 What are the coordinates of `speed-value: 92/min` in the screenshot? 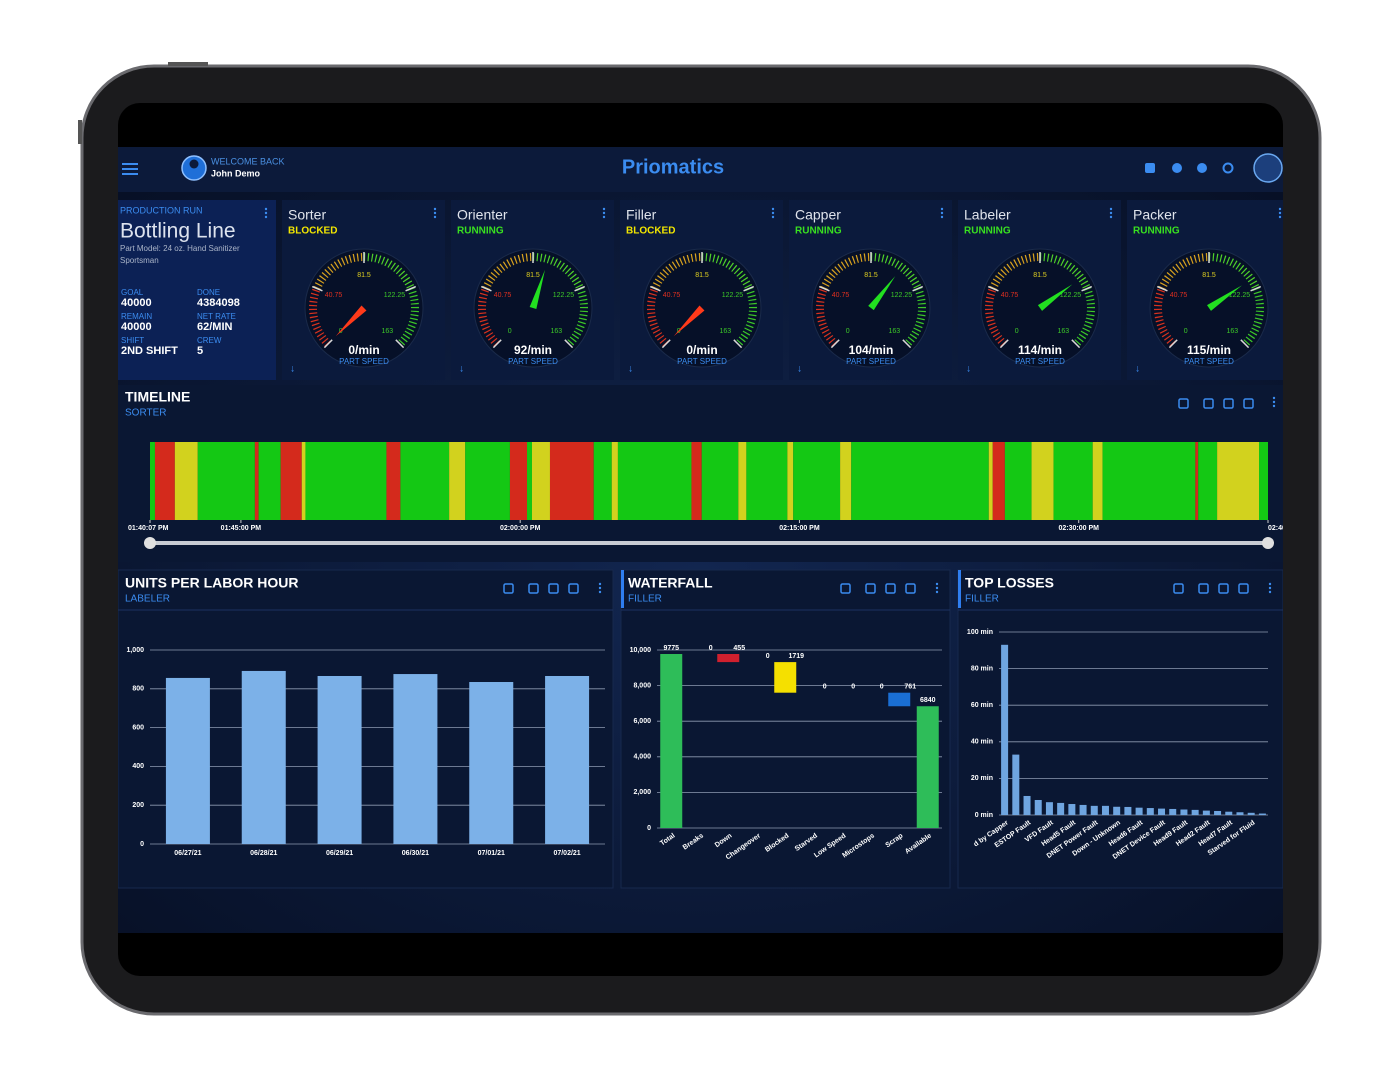 It's located at (533, 350).